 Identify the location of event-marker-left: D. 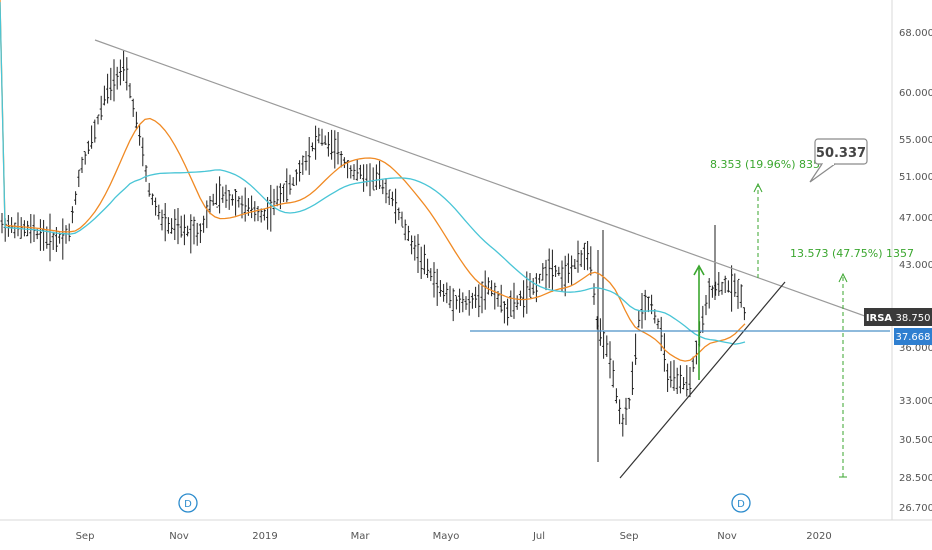
(188, 503).